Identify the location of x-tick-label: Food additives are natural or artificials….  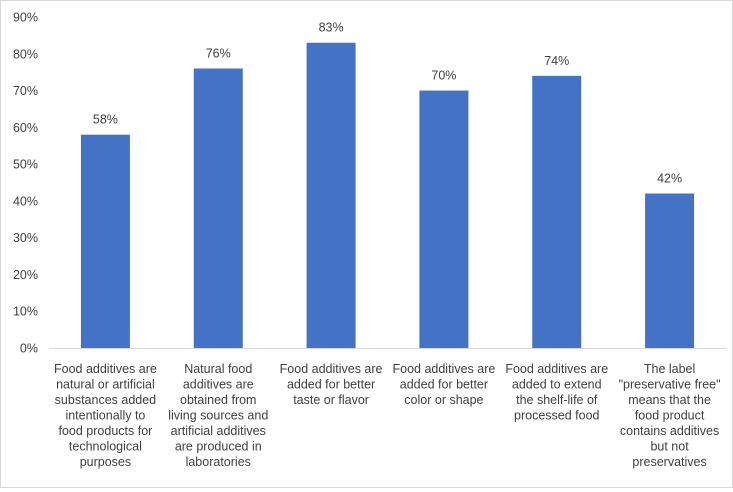
(105, 415).